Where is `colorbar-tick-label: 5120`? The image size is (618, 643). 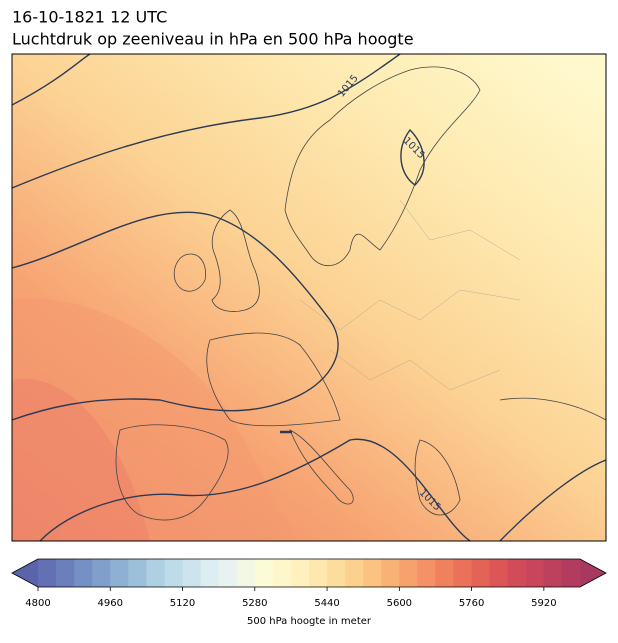
colorbar-tick-label: 5120 is located at coordinates (182, 603).